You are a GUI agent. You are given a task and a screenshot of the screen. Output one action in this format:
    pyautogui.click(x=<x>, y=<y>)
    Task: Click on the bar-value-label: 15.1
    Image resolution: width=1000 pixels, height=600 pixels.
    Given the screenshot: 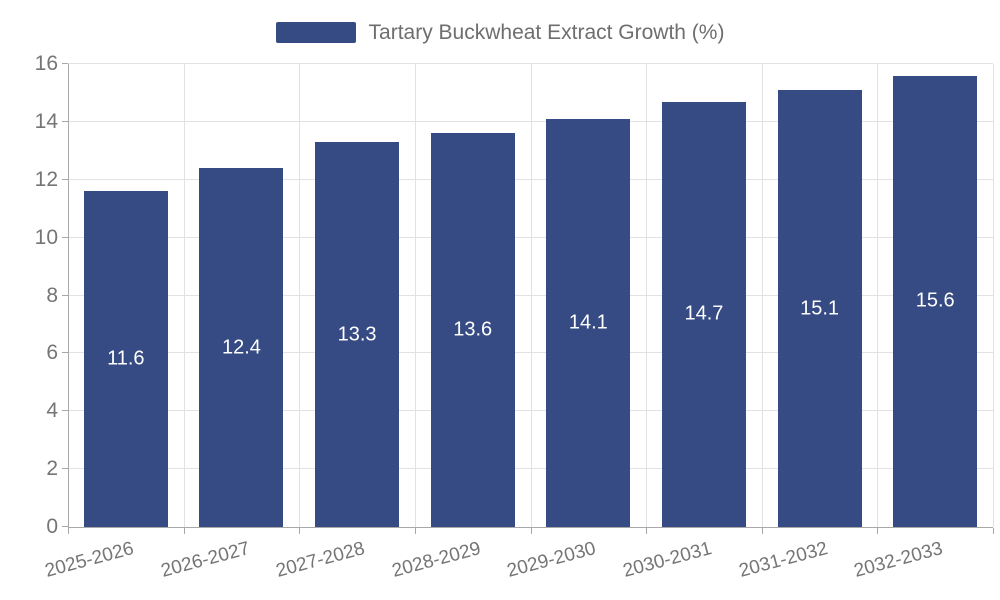 What is the action you would take?
    pyautogui.click(x=820, y=308)
    